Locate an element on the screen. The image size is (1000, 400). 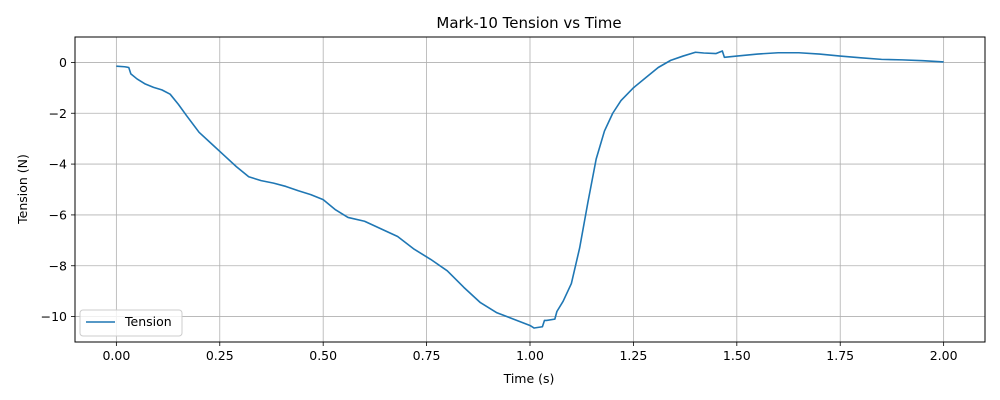
x-tick-label: 0.75 is located at coordinates (427, 355).